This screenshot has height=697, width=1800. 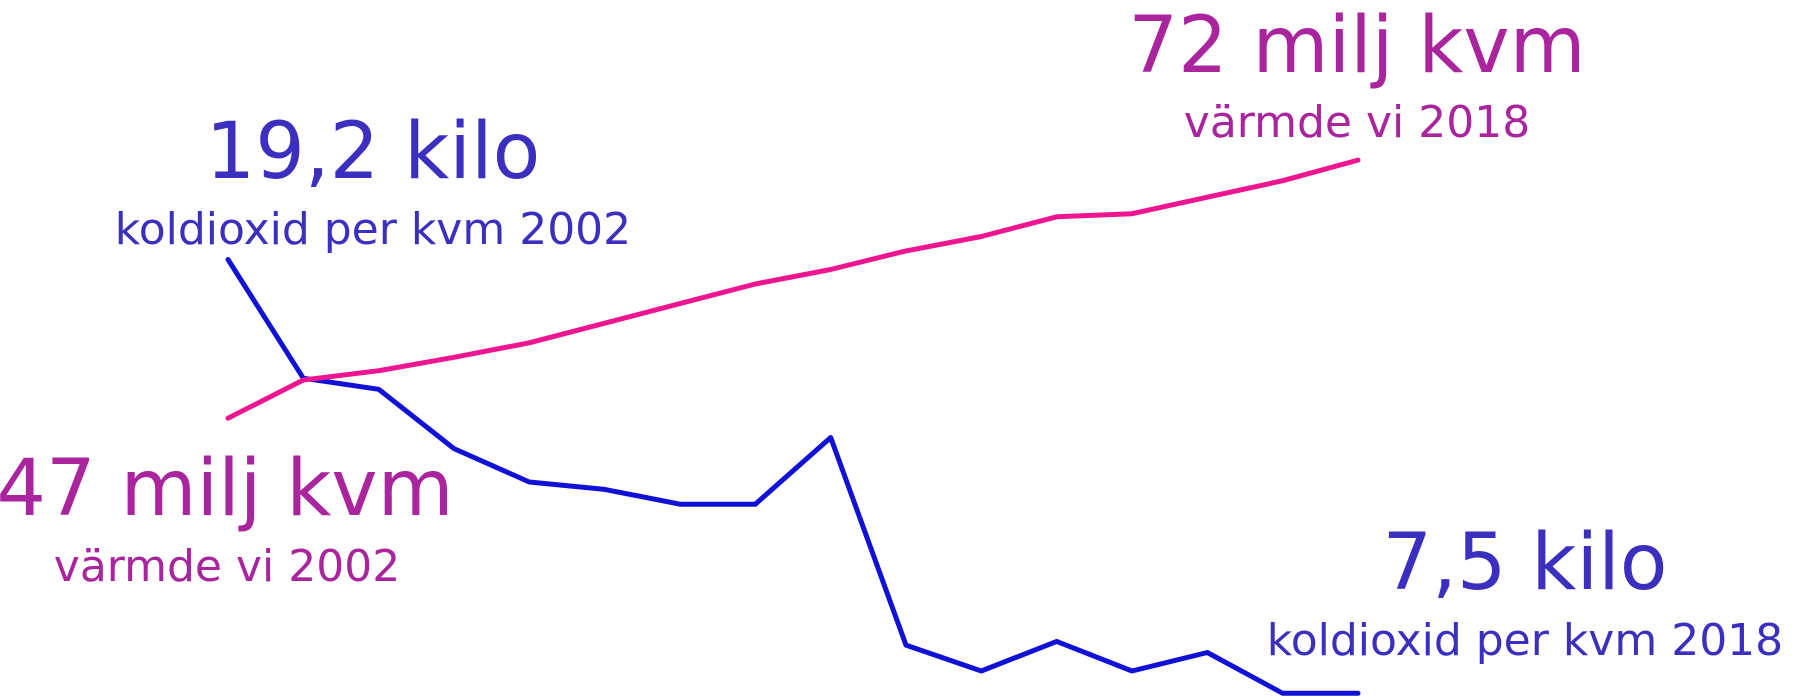 What do you see at coordinates (1525, 640) in the screenshot?
I see `annotation: koldioxid per kvm 2018` at bounding box center [1525, 640].